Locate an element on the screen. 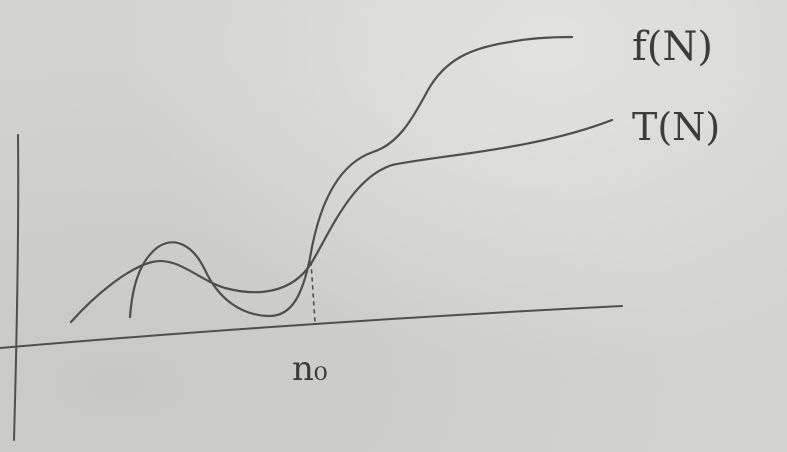  y-axis is located at coordinates (16, 287).